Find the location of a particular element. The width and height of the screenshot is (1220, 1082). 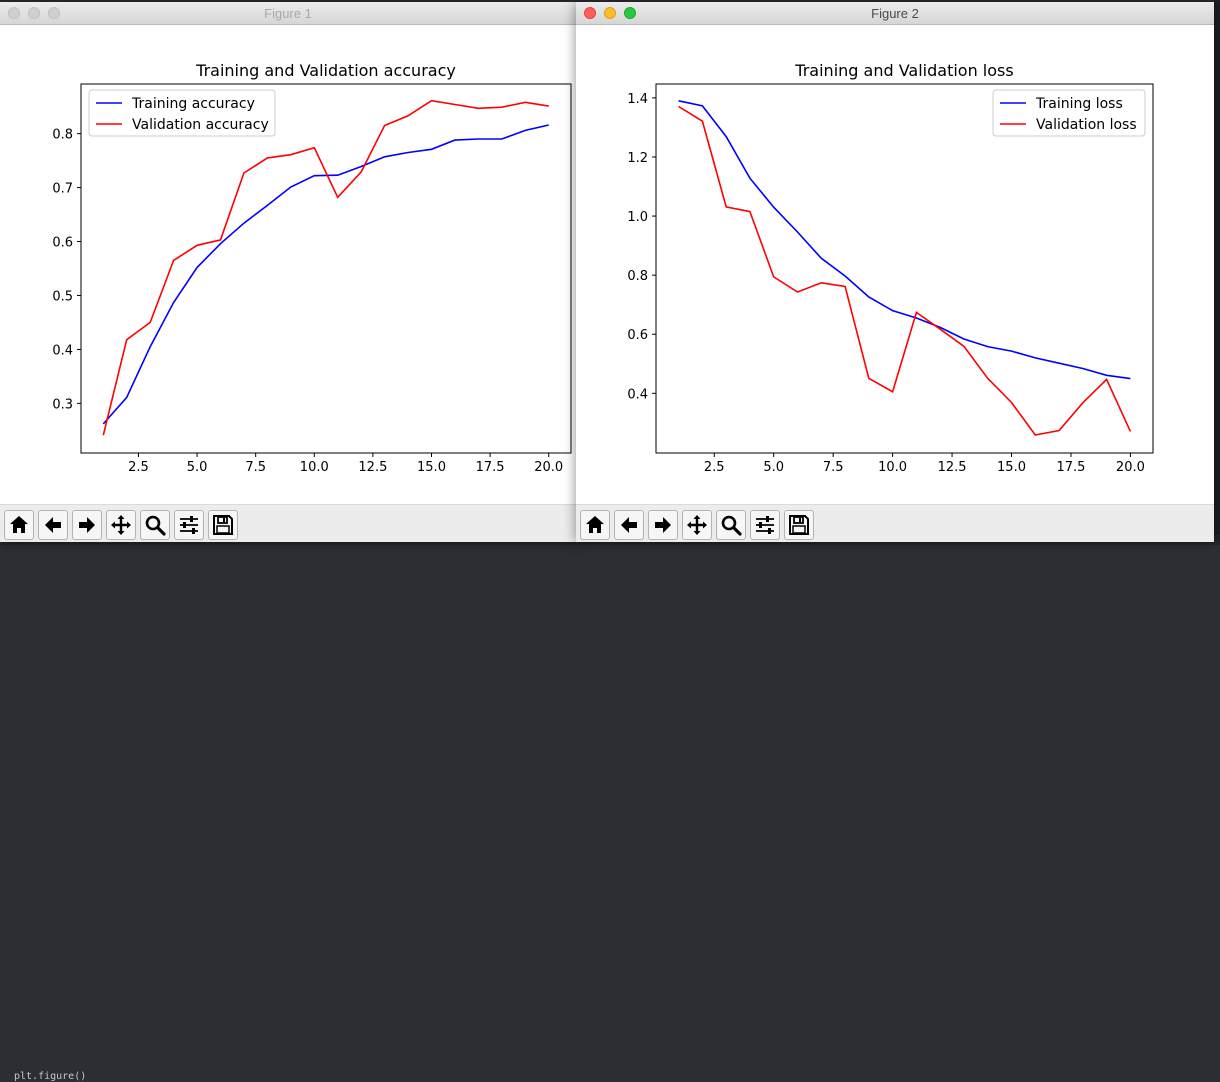

y-tick-label: 1.0 is located at coordinates (637, 217).